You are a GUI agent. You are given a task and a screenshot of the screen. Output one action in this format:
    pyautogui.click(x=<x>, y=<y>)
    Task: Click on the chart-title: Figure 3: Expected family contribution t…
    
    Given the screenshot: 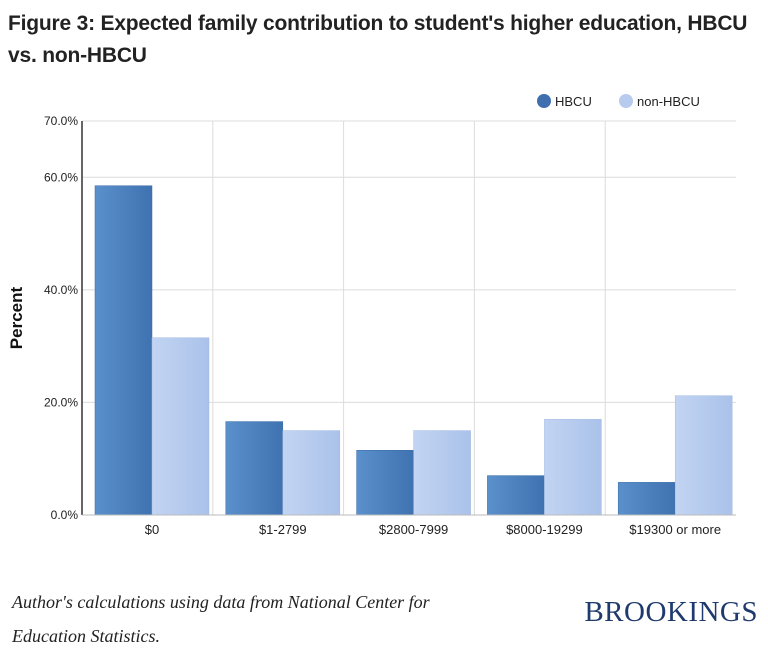 What is the action you would take?
    pyautogui.click(x=378, y=39)
    